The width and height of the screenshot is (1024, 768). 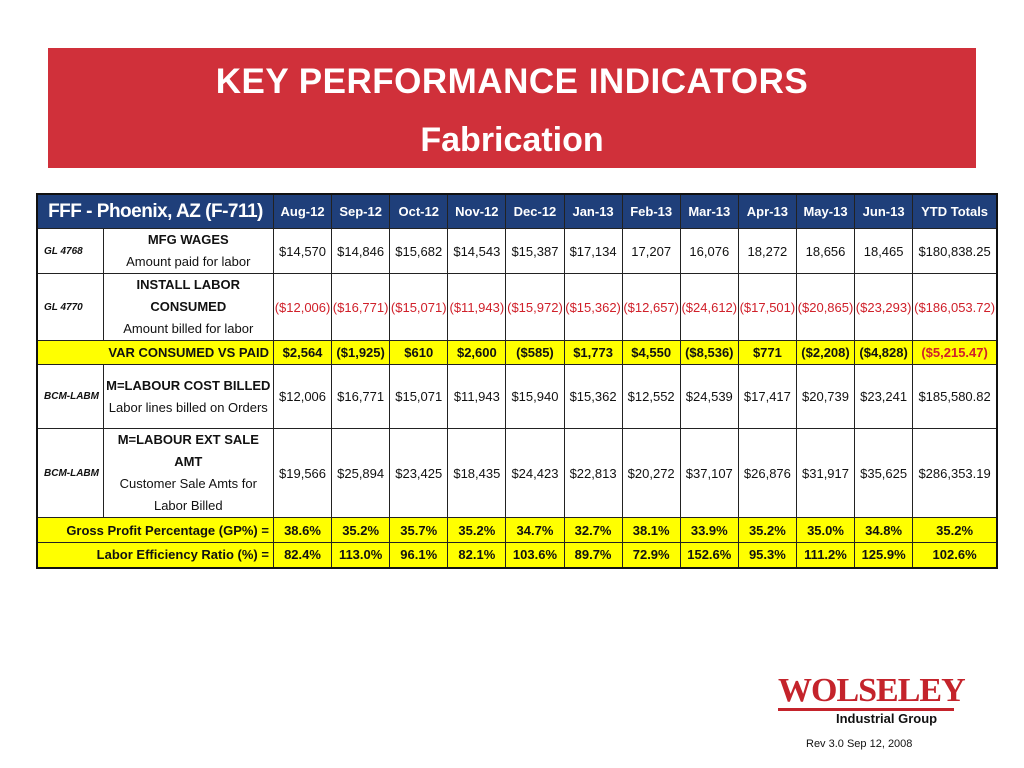 I want to click on blank-cell, so click(x=70, y=352).